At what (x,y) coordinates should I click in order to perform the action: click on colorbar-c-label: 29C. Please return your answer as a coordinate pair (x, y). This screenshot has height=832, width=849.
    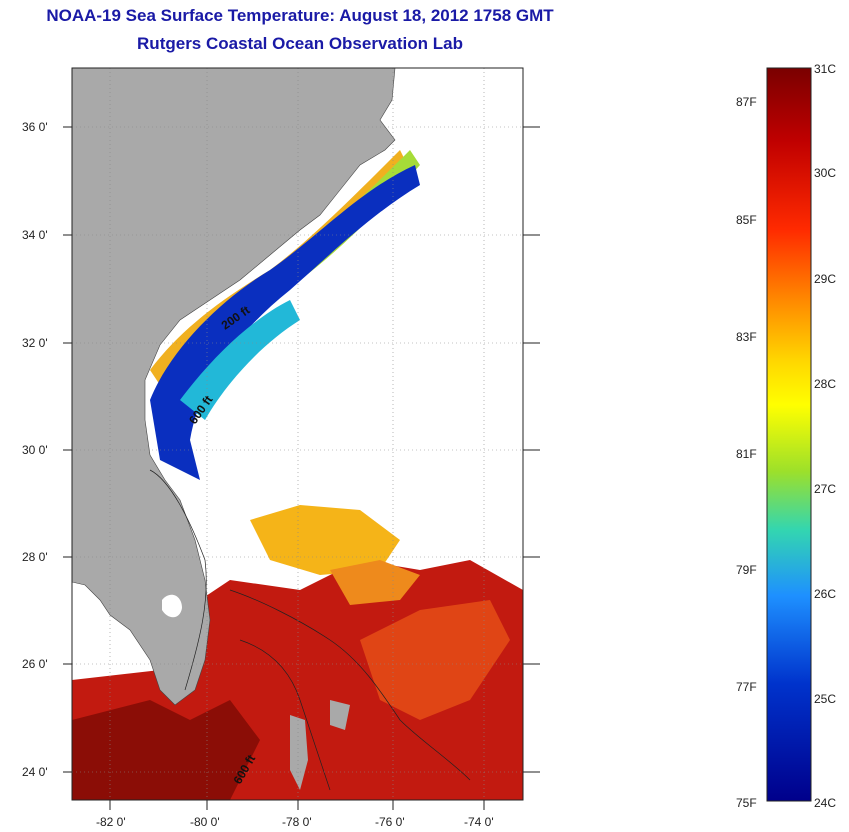
    Looking at the image, I should click on (825, 279).